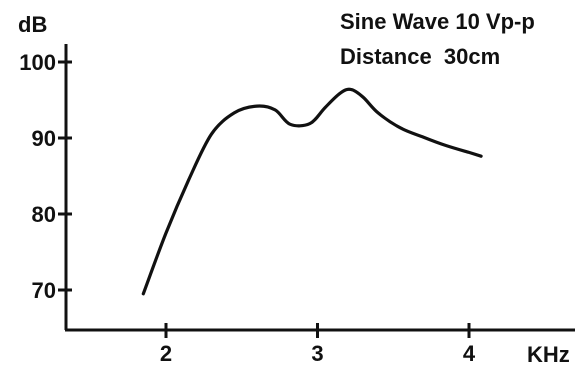 The width and height of the screenshot is (584, 366). I want to click on annotation-distance: Distance 30cm, so click(420, 56).